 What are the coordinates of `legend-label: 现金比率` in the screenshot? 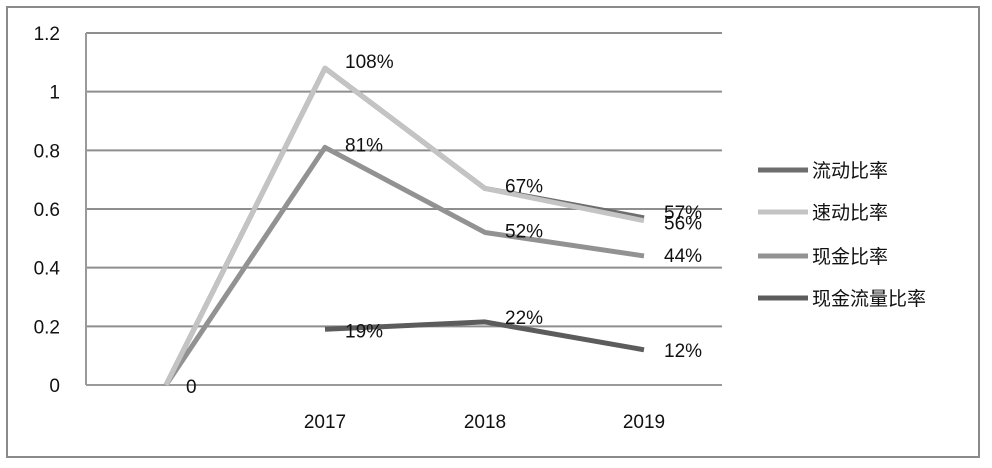 It's located at (850, 257).